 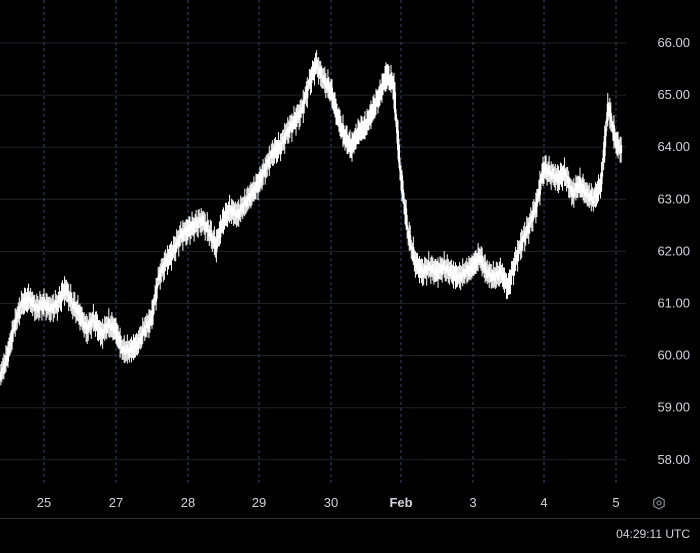 What do you see at coordinates (116, 502) in the screenshot?
I see `x-tick-label: 27` at bounding box center [116, 502].